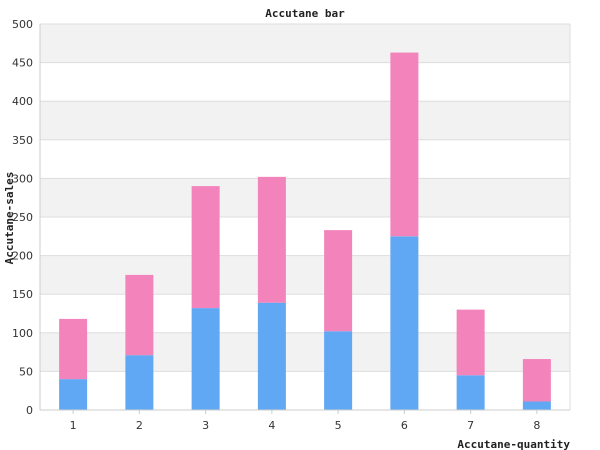  Describe the element at coordinates (139, 425) in the screenshot. I see `x-tick-label: 2` at that location.